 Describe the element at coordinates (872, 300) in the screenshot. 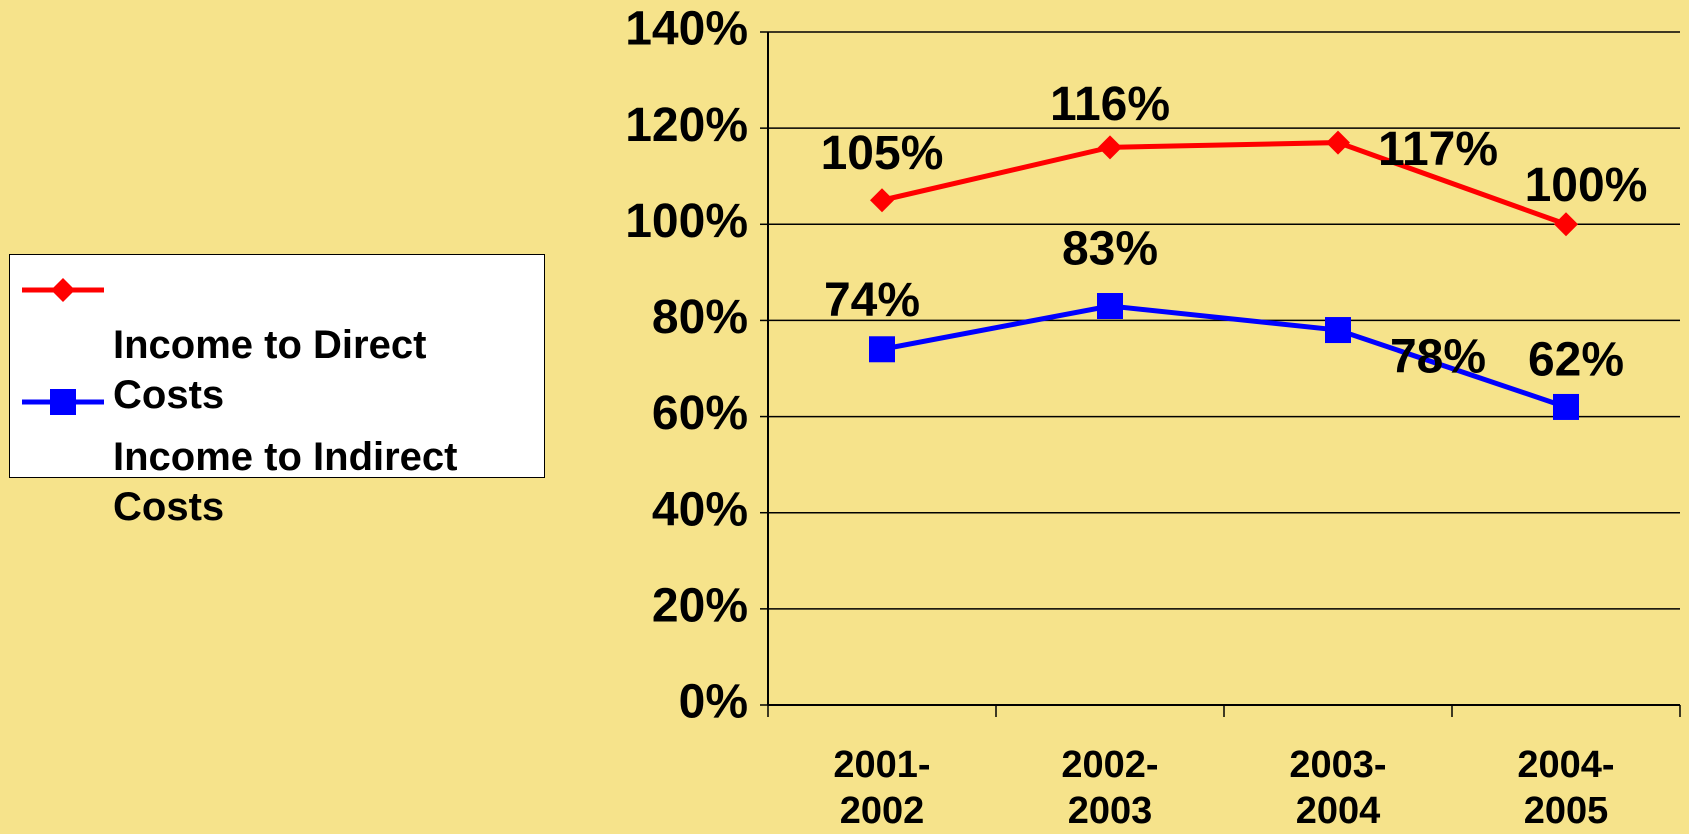

I see `data-label: 74%` at that location.